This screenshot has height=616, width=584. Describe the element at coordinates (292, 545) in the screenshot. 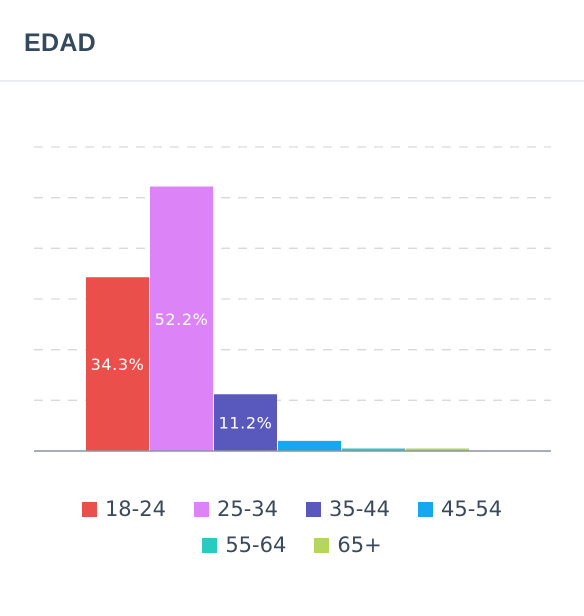

I see `legend-row: 55-64 65+` at that location.